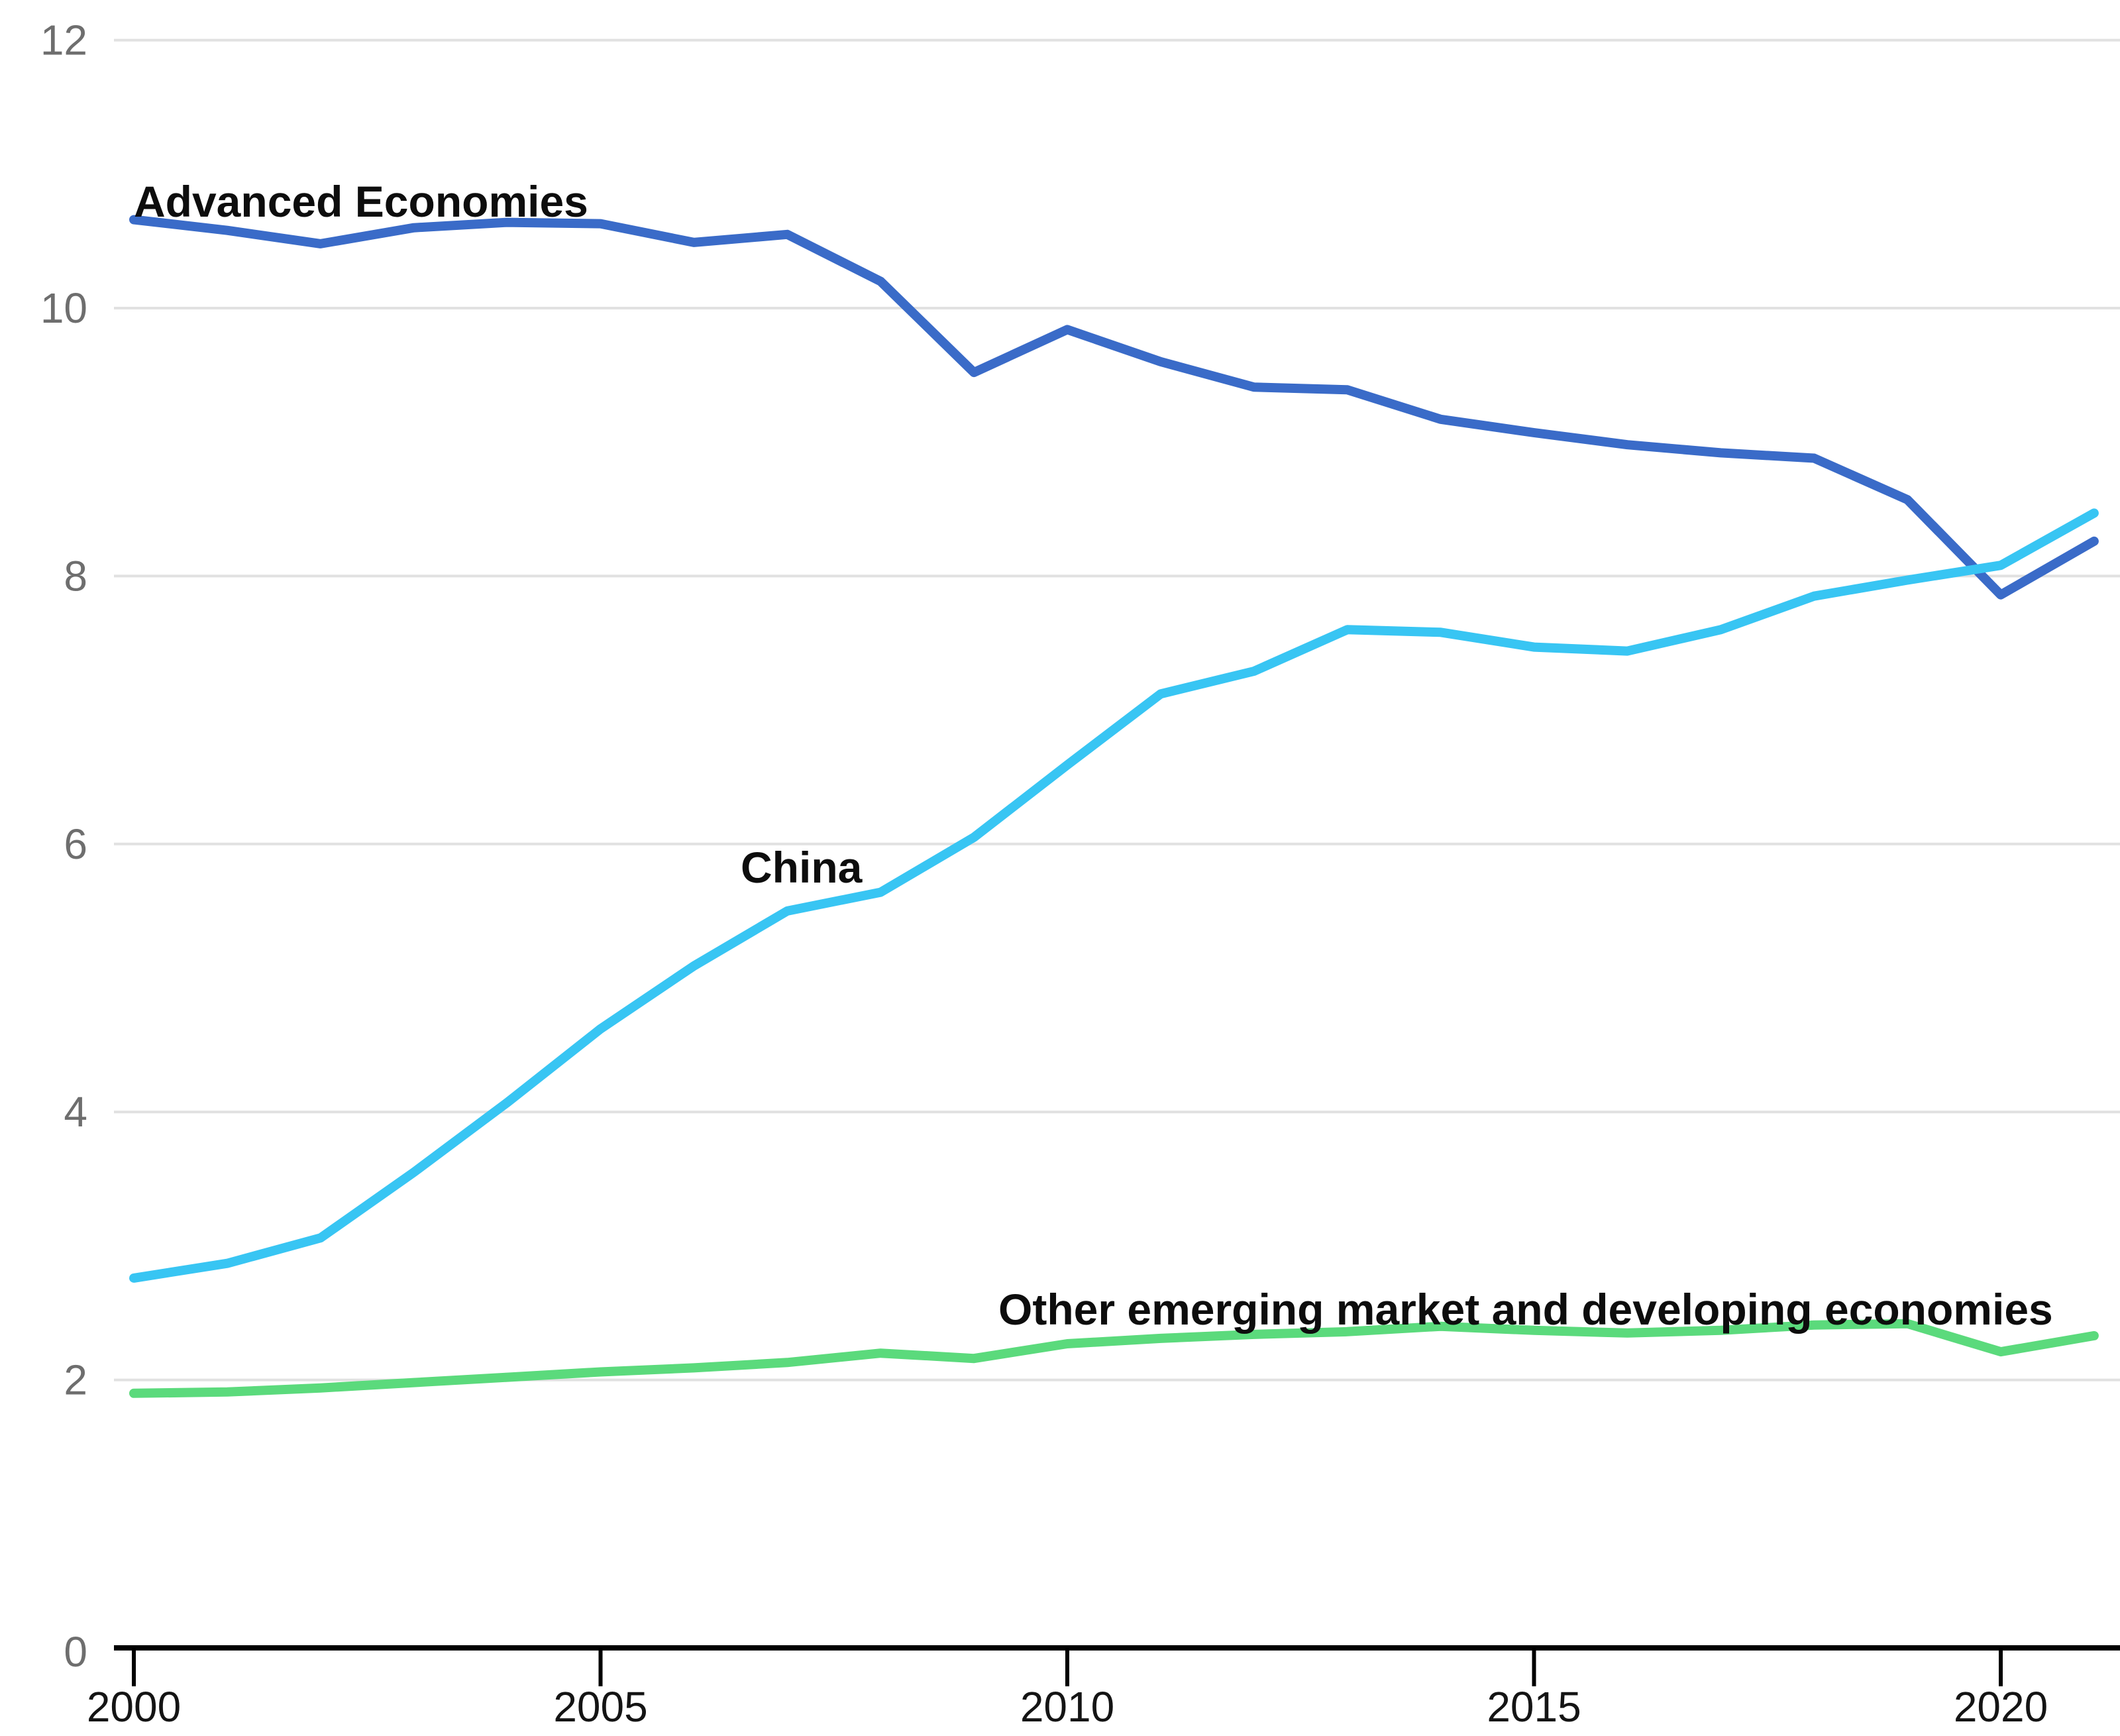 The height and width of the screenshot is (1736, 2120). I want to click on x-tick-label-2020: 2020, so click(2001, 1707).